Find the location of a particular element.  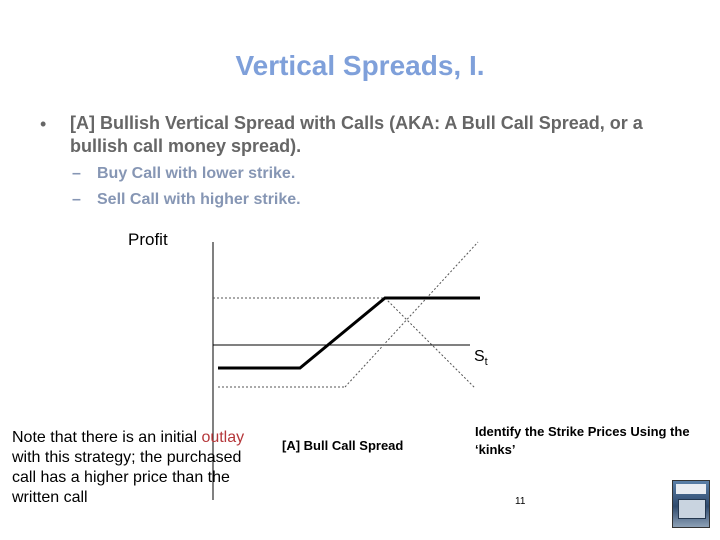

diagram-caption: [A] Bull Call Spread is located at coordinates (343, 445).